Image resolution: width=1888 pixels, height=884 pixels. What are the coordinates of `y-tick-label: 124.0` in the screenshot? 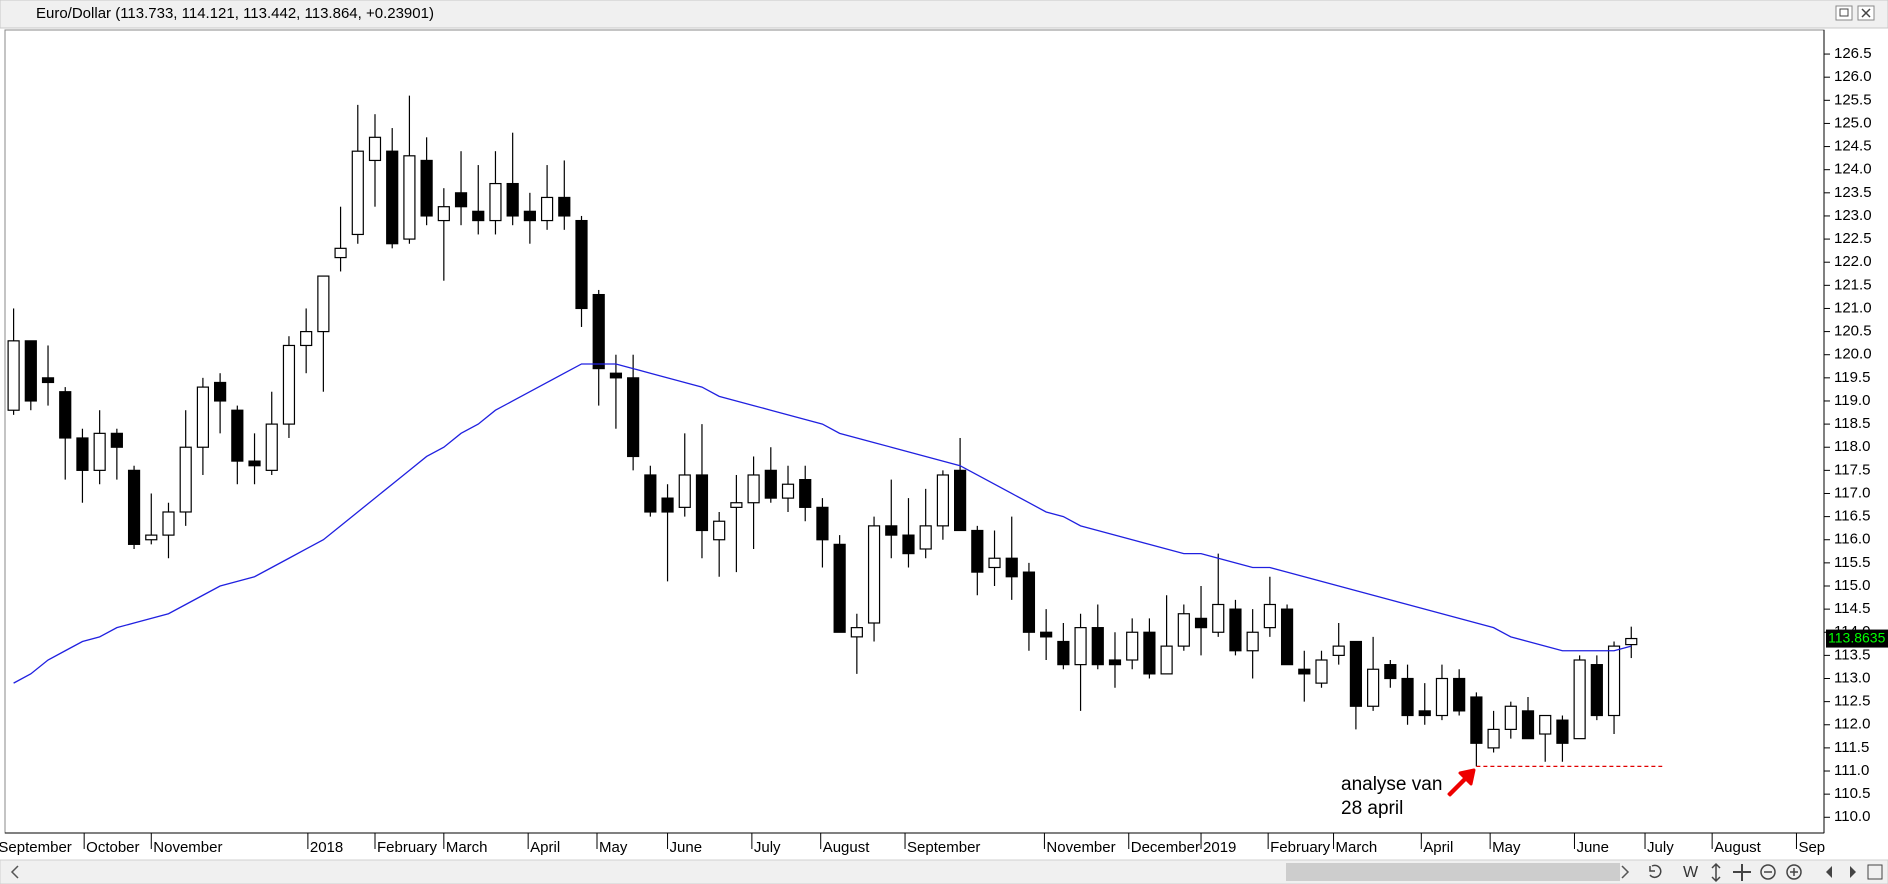 It's located at (1853, 169).